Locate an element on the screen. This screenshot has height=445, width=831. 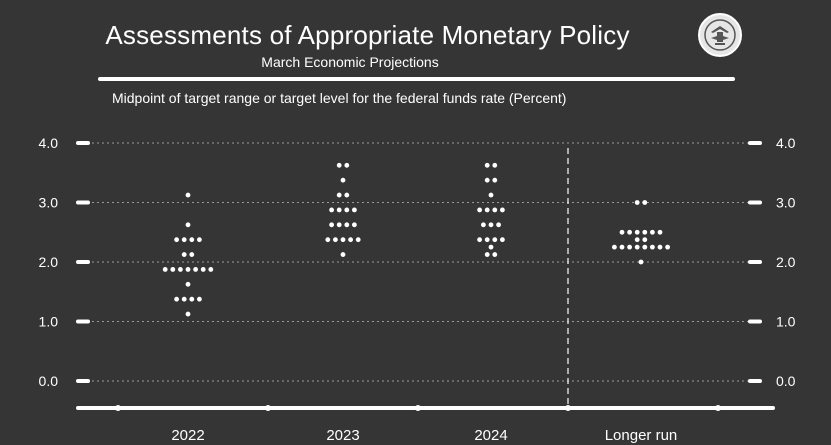
y-tick-label-right: 2.0 is located at coordinates (786, 262).